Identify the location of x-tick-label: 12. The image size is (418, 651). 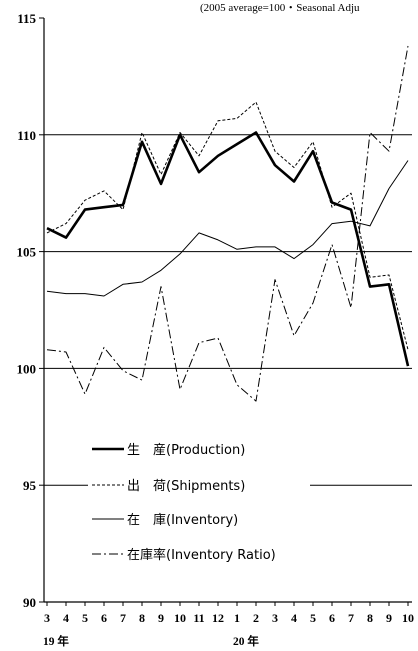
(218, 618).